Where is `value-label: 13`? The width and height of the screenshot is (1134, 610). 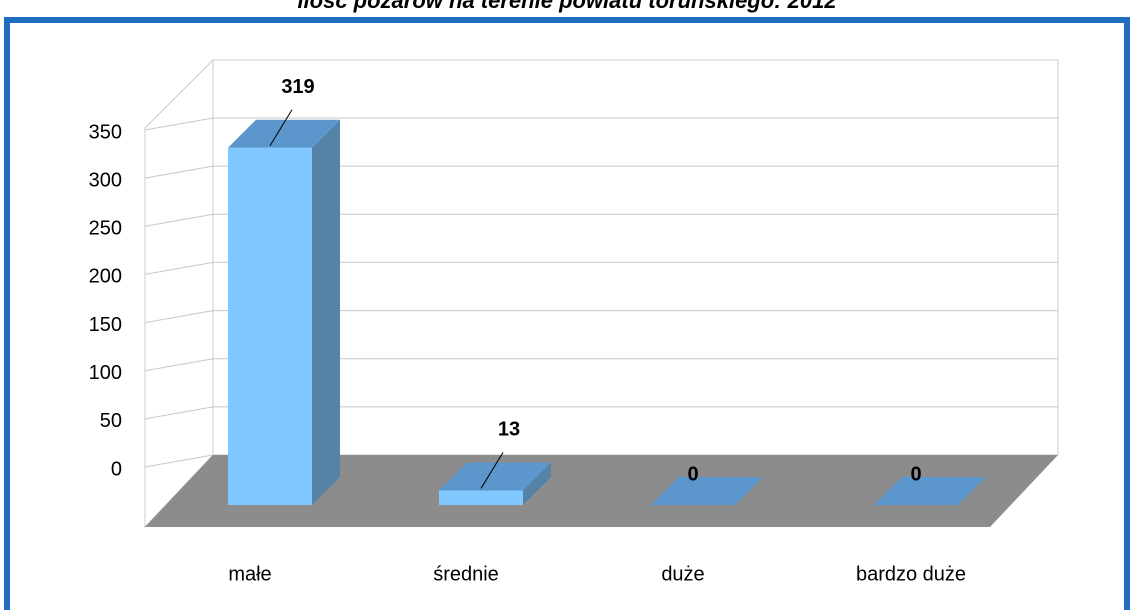
value-label: 13 is located at coordinates (509, 430).